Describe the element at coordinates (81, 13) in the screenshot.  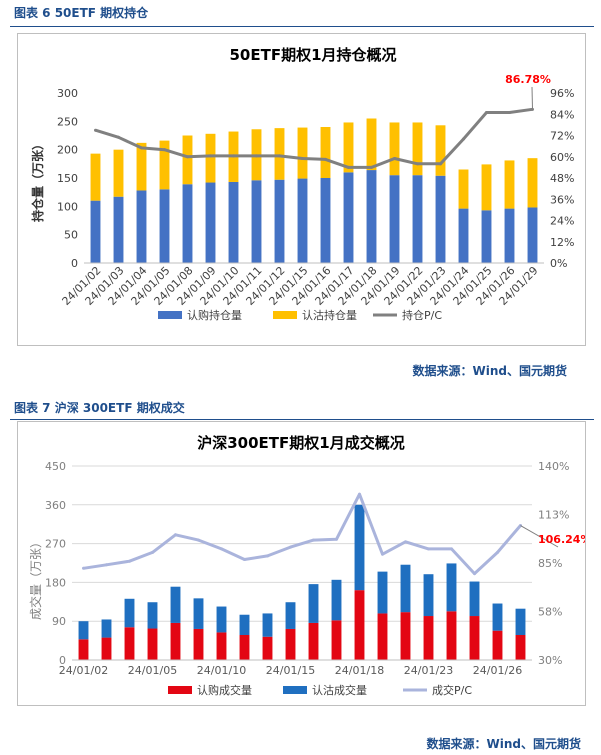
I see `figure6-heading: 图表 6 50ETF 期权持仓` at that location.